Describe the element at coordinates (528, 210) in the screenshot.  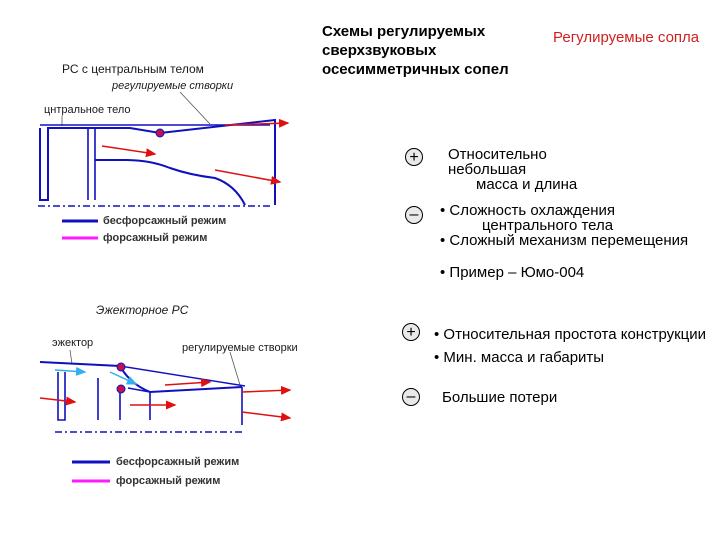
I see `block1-minus-line-1: • Сложность охлаждения` at that location.